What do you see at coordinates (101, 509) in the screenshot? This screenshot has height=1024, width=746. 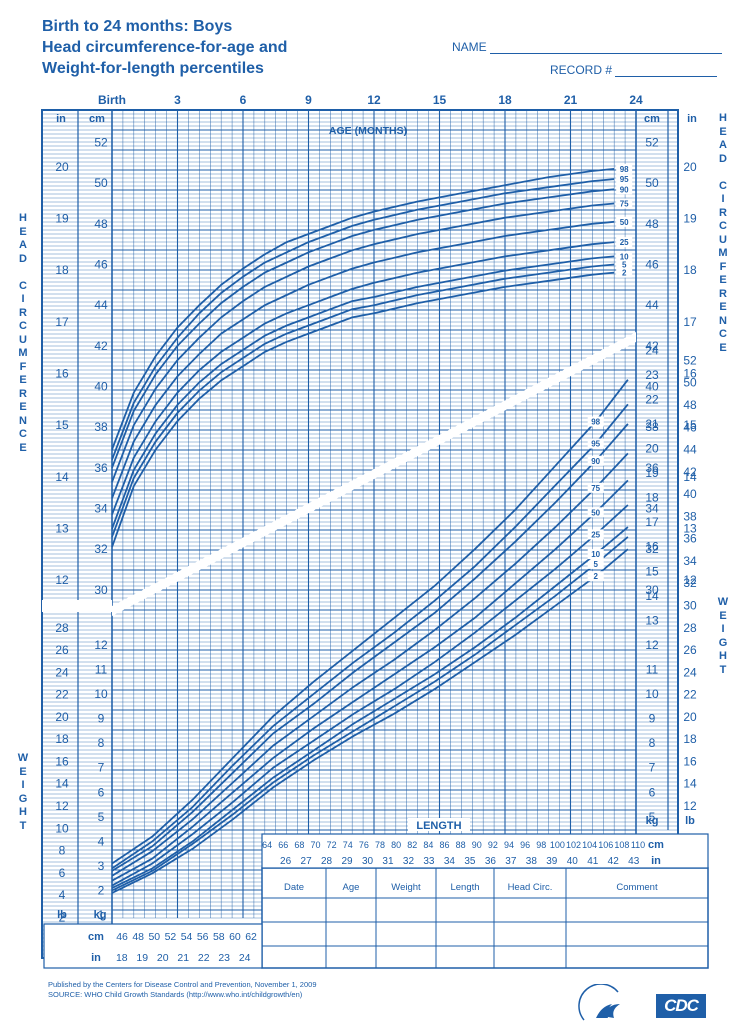 I see `hc-cm-tick-left: 34` at bounding box center [101, 509].